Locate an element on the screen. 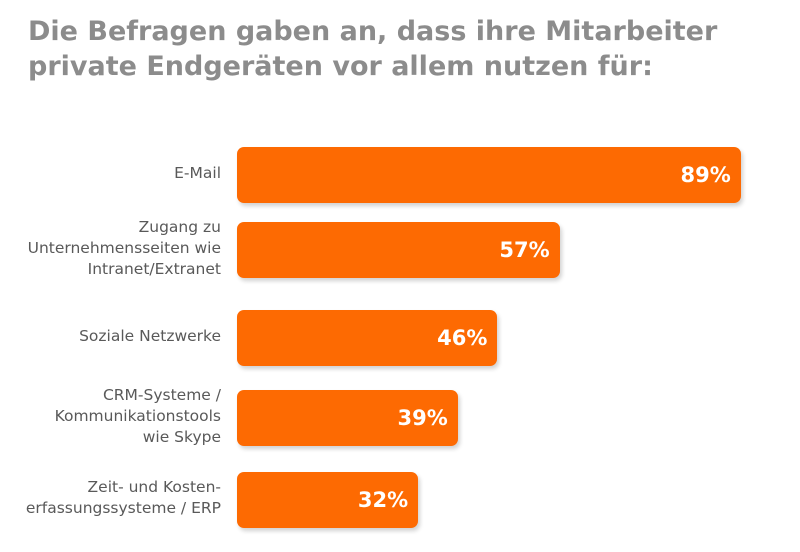 Image resolution: width=800 pixels, height=552 pixels. bar: 46% is located at coordinates (367, 338).